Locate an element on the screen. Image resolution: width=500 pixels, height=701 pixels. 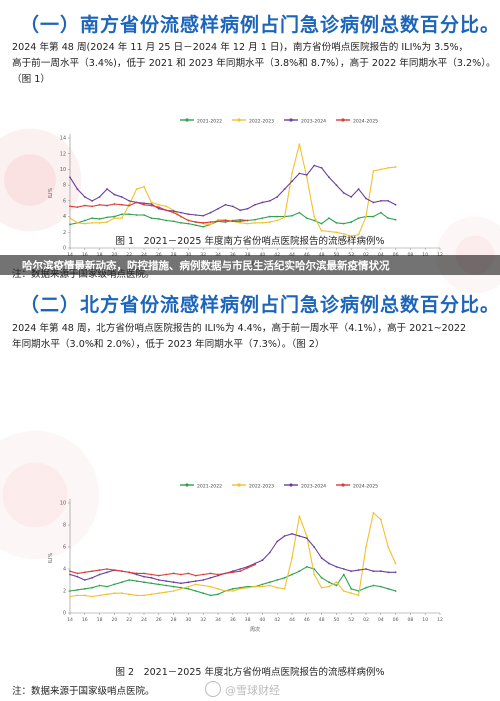
headline-banner: 哈尔滨疫情最新动态，防控措施、病例数据与市民生活纪实哈尔滨最新疫情状况 is located at coordinates (250, 265).